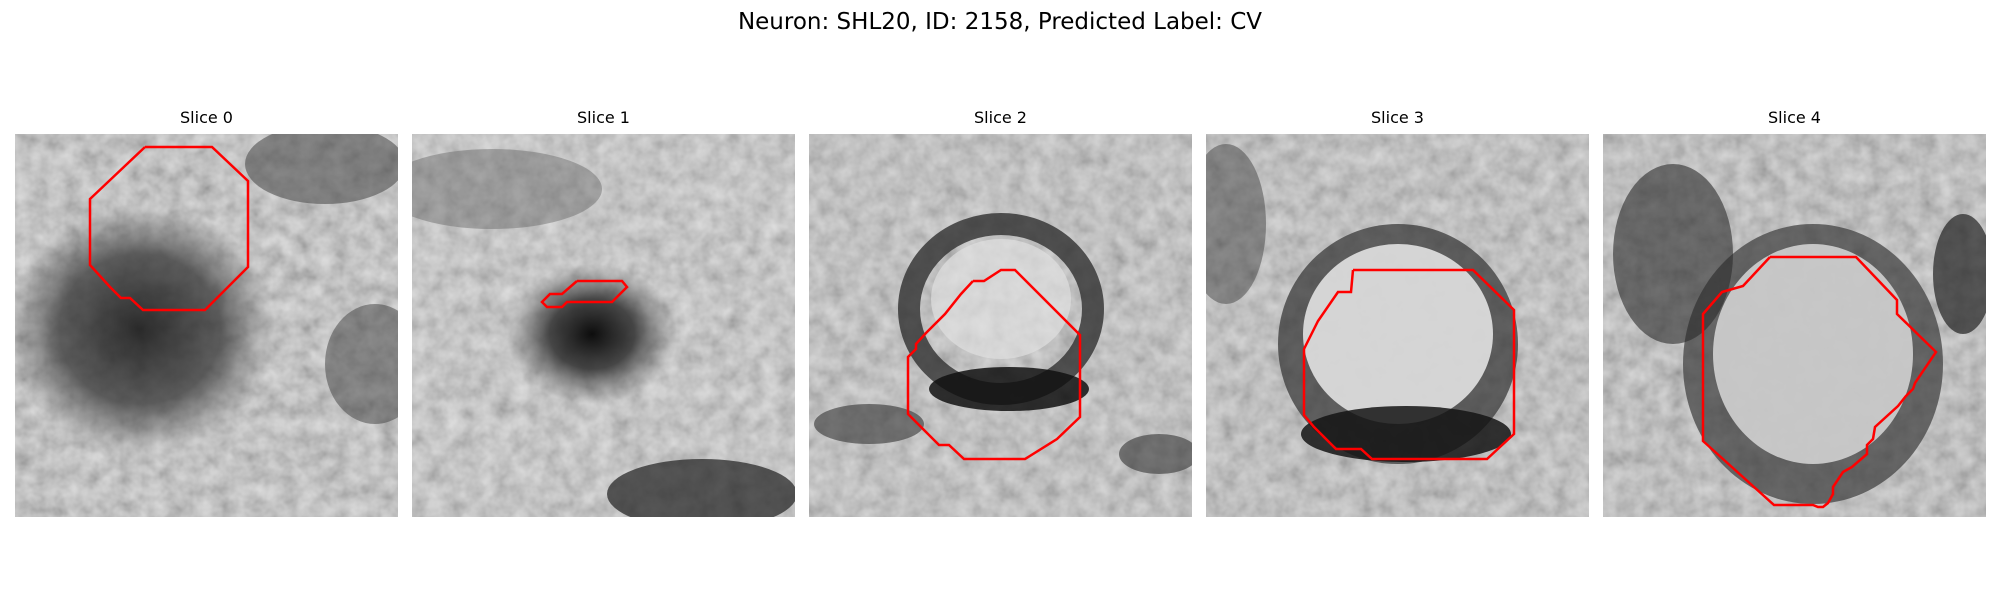 Image resolution: width=2000 pixels, height=600 pixels. I want to click on slice-panel-3: Slice 3, so click(1397, 312).